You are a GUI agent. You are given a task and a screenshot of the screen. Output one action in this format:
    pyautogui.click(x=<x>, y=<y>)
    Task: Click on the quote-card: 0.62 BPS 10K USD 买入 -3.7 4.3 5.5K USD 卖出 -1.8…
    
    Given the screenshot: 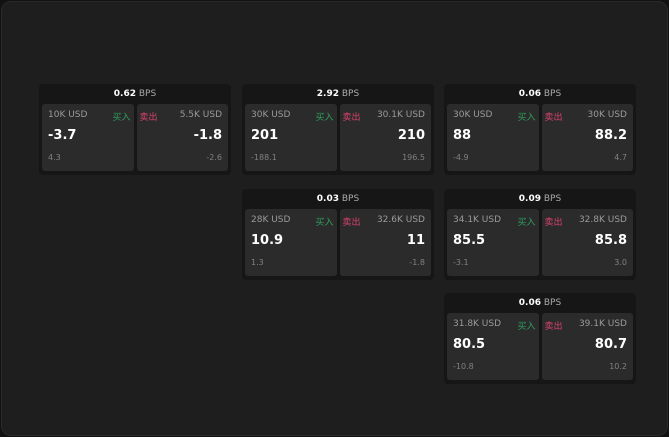 What is the action you would take?
    pyautogui.click(x=135, y=129)
    